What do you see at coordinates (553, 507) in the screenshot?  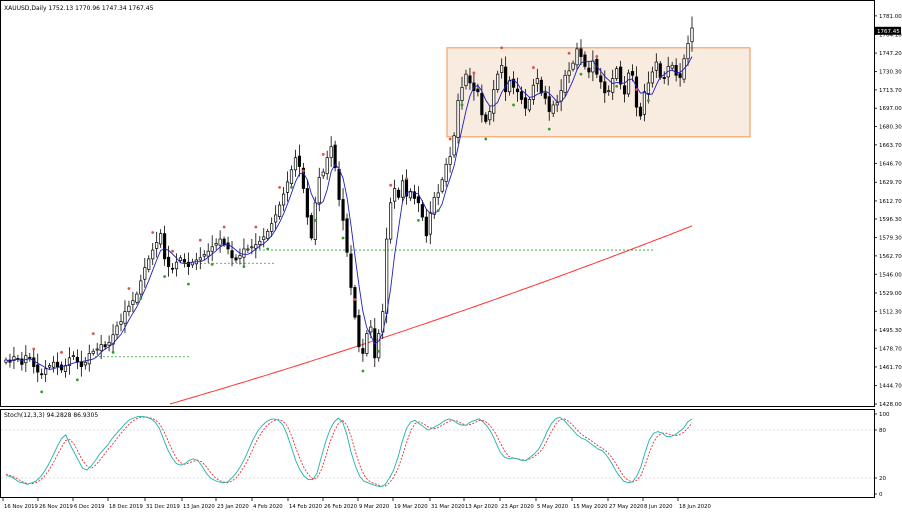 I see `time-tick-label: 5 May 2020` at bounding box center [553, 507].